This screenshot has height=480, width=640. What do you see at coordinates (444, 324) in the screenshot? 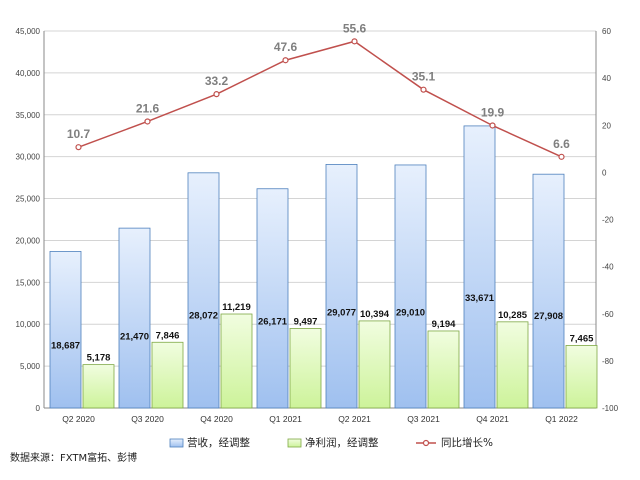
I see `net-profit-data-label: 9,194` at bounding box center [444, 324].